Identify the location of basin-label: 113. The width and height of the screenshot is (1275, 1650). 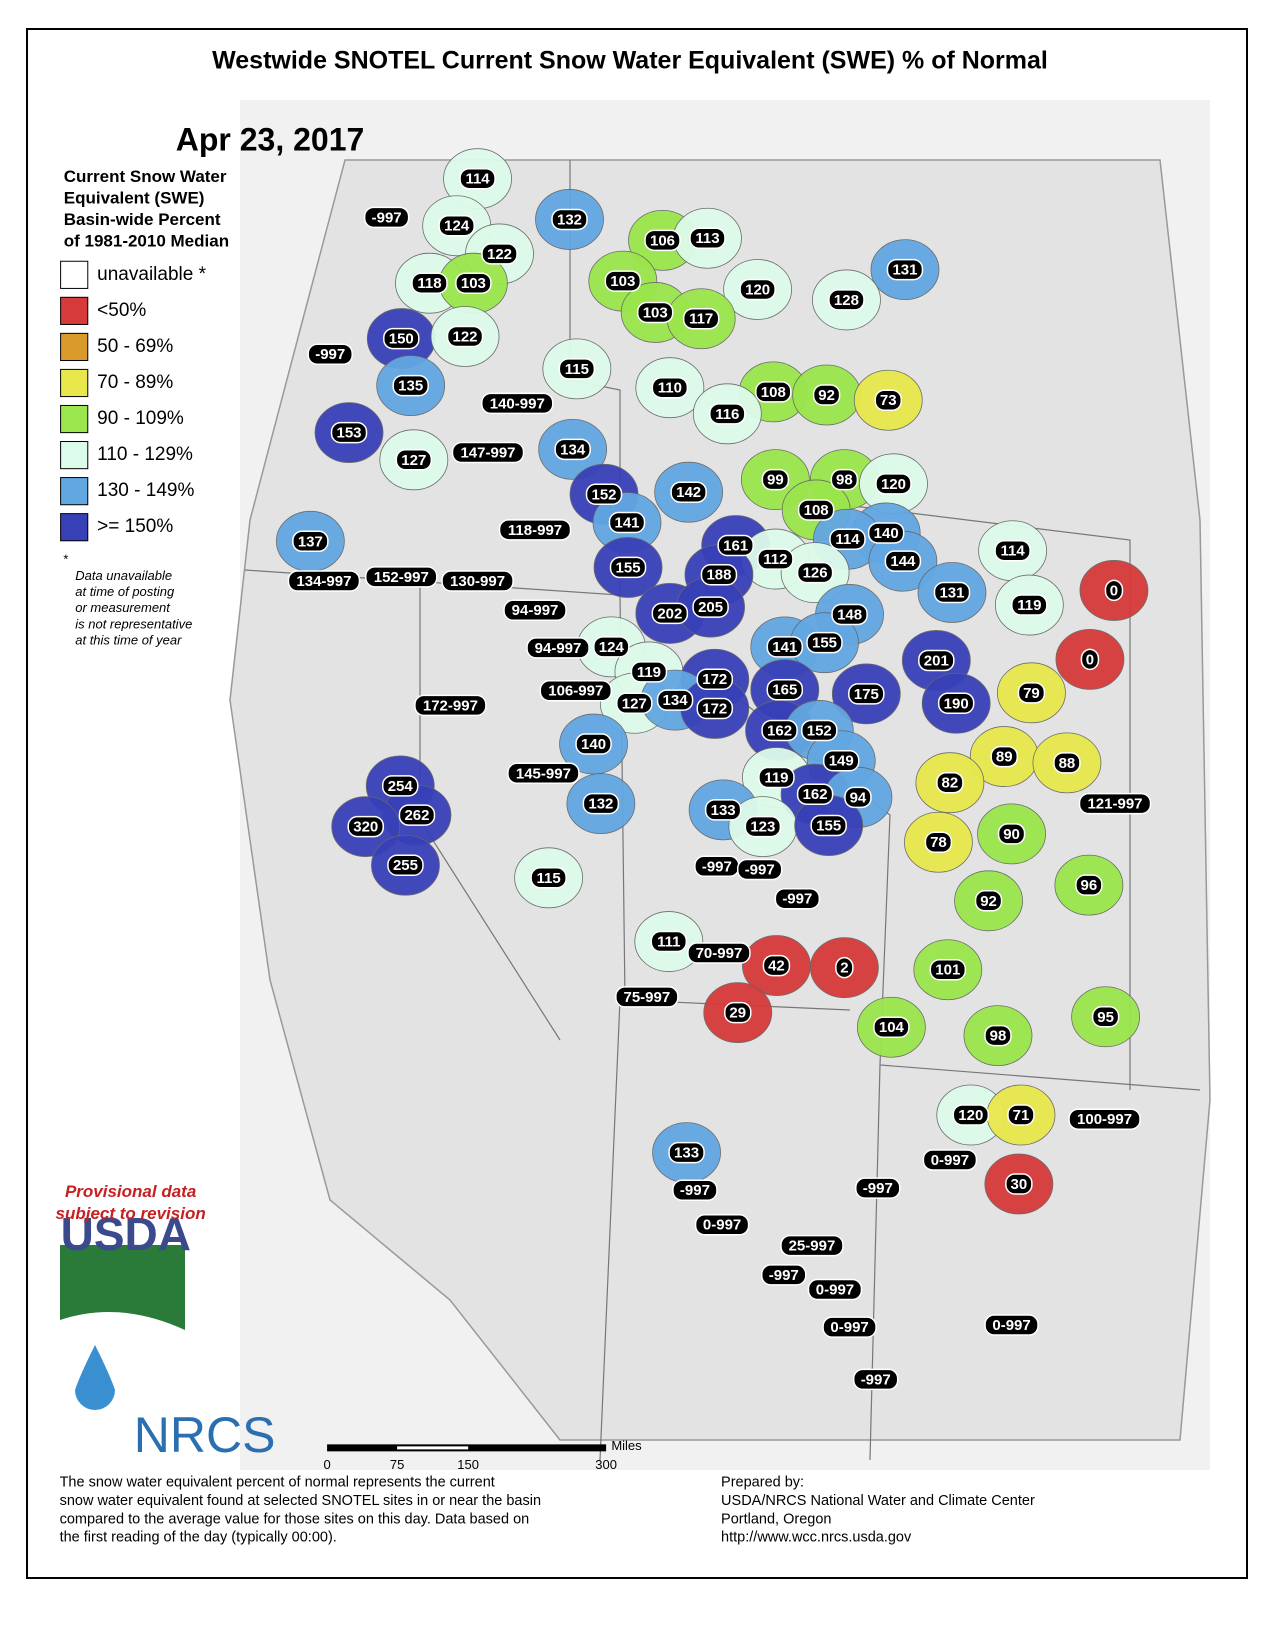
(707, 238).